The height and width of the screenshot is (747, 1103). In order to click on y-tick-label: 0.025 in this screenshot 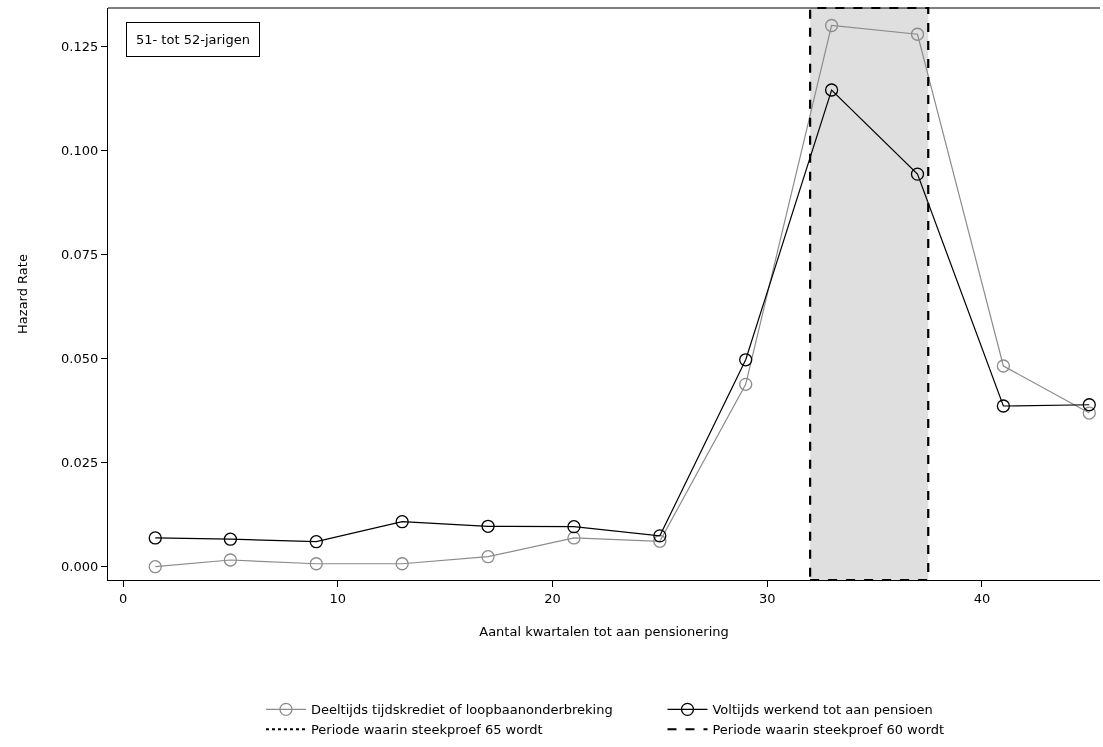, I will do `click(80, 463)`.